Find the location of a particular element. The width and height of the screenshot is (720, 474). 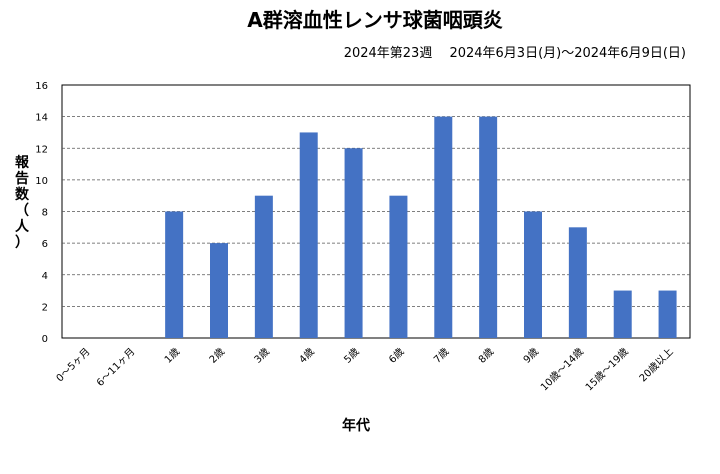

x-tick-label: 8歳 is located at coordinates (486, 356).